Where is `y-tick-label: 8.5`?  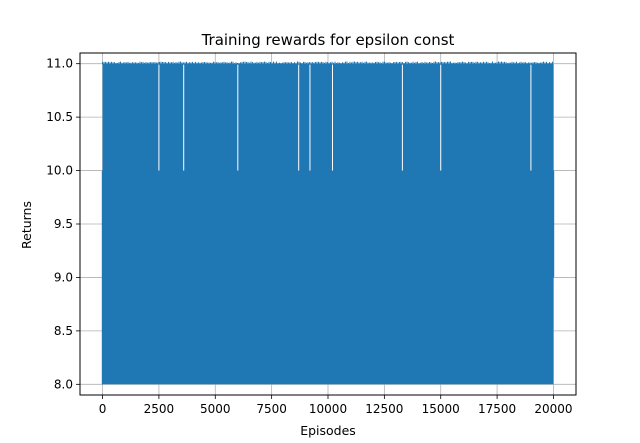
y-tick-label: 8.5 is located at coordinates (63, 331).